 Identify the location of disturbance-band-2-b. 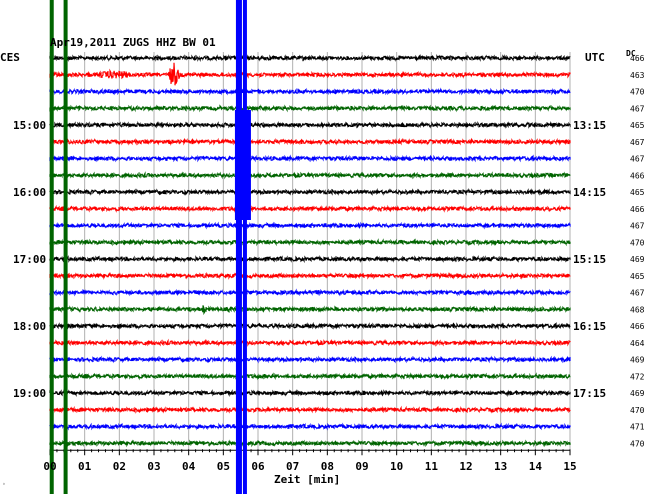
(244, 247).